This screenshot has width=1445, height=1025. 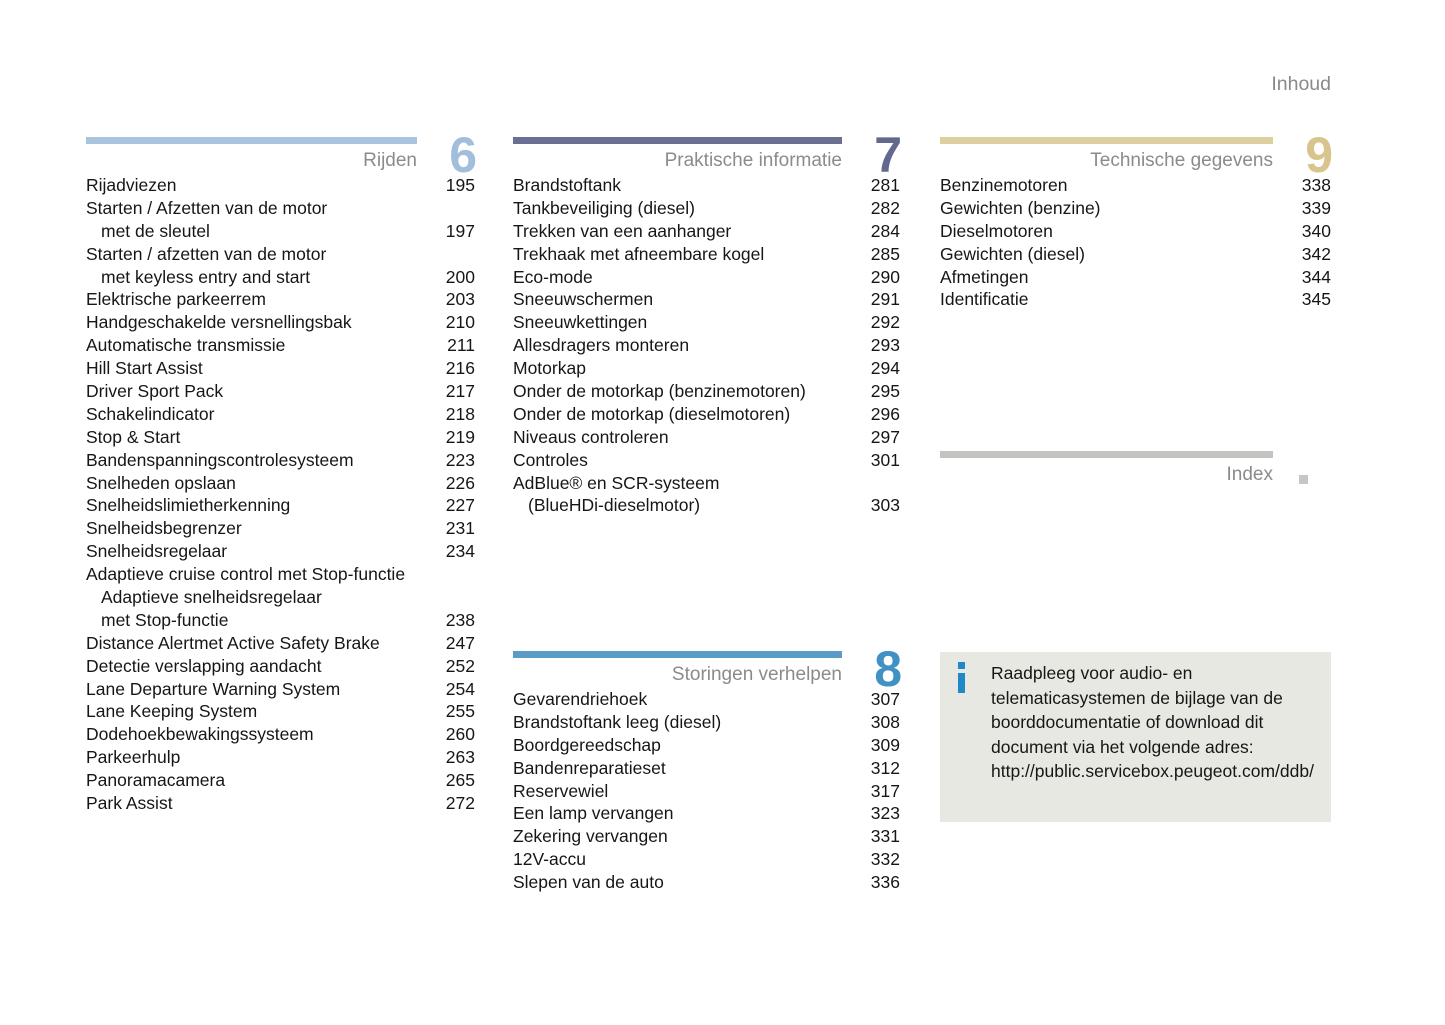 I want to click on toc-entry-label: Onder de motorkap (benzinemotoren), so click(x=659, y=391).